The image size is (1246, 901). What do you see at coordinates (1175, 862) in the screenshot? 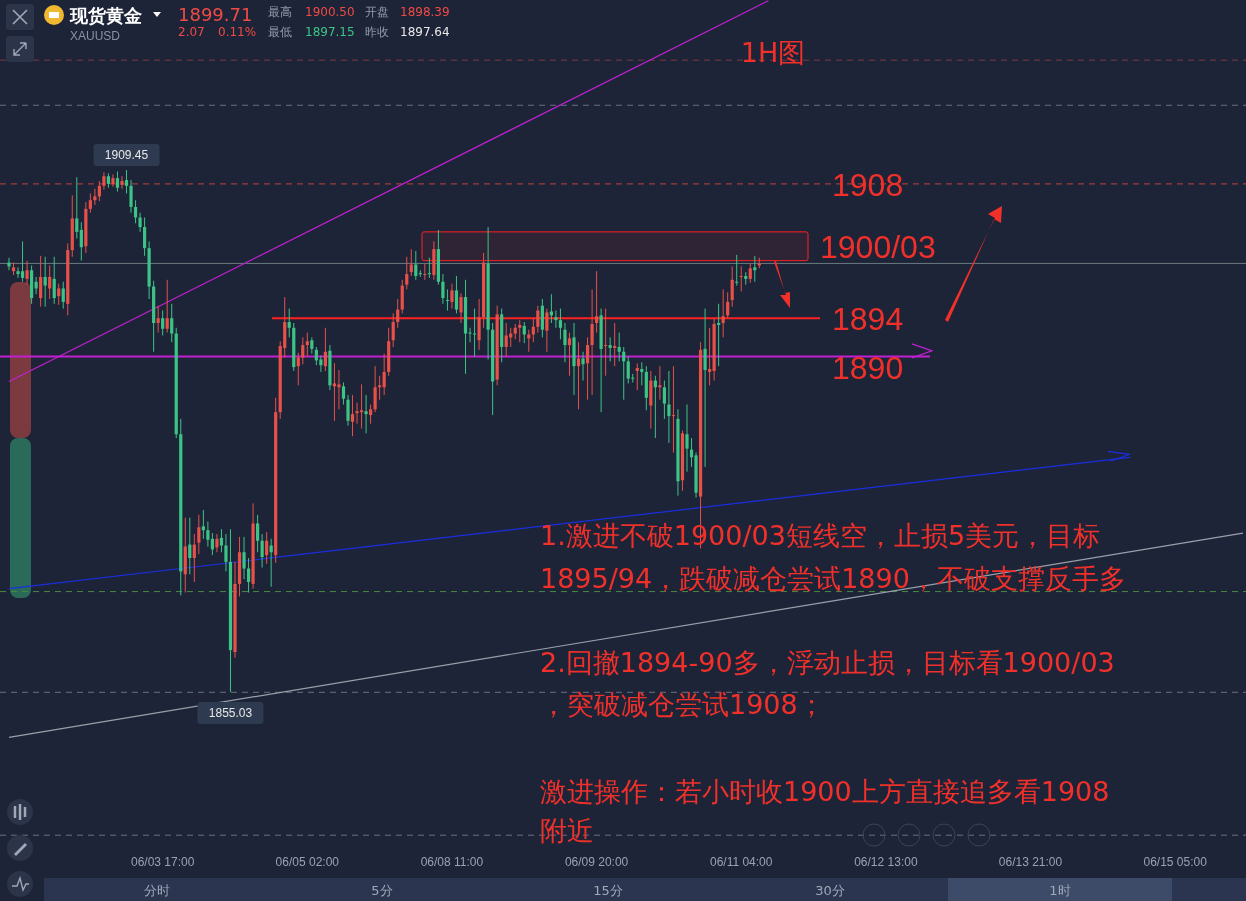
I see `x-tick-label: 06/15 05:00` at bounding box center [1175, 862].